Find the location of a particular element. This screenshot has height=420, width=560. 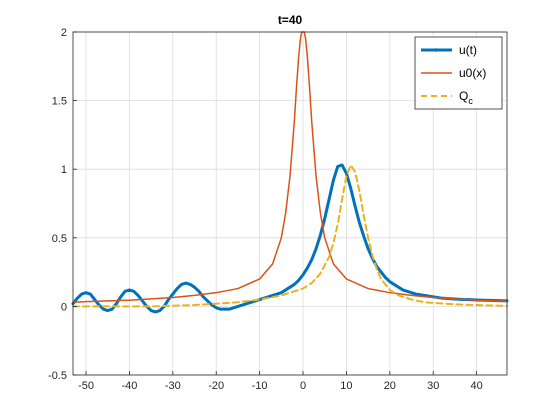

x-tick-label: 40 is located at coordinates (476, 386).